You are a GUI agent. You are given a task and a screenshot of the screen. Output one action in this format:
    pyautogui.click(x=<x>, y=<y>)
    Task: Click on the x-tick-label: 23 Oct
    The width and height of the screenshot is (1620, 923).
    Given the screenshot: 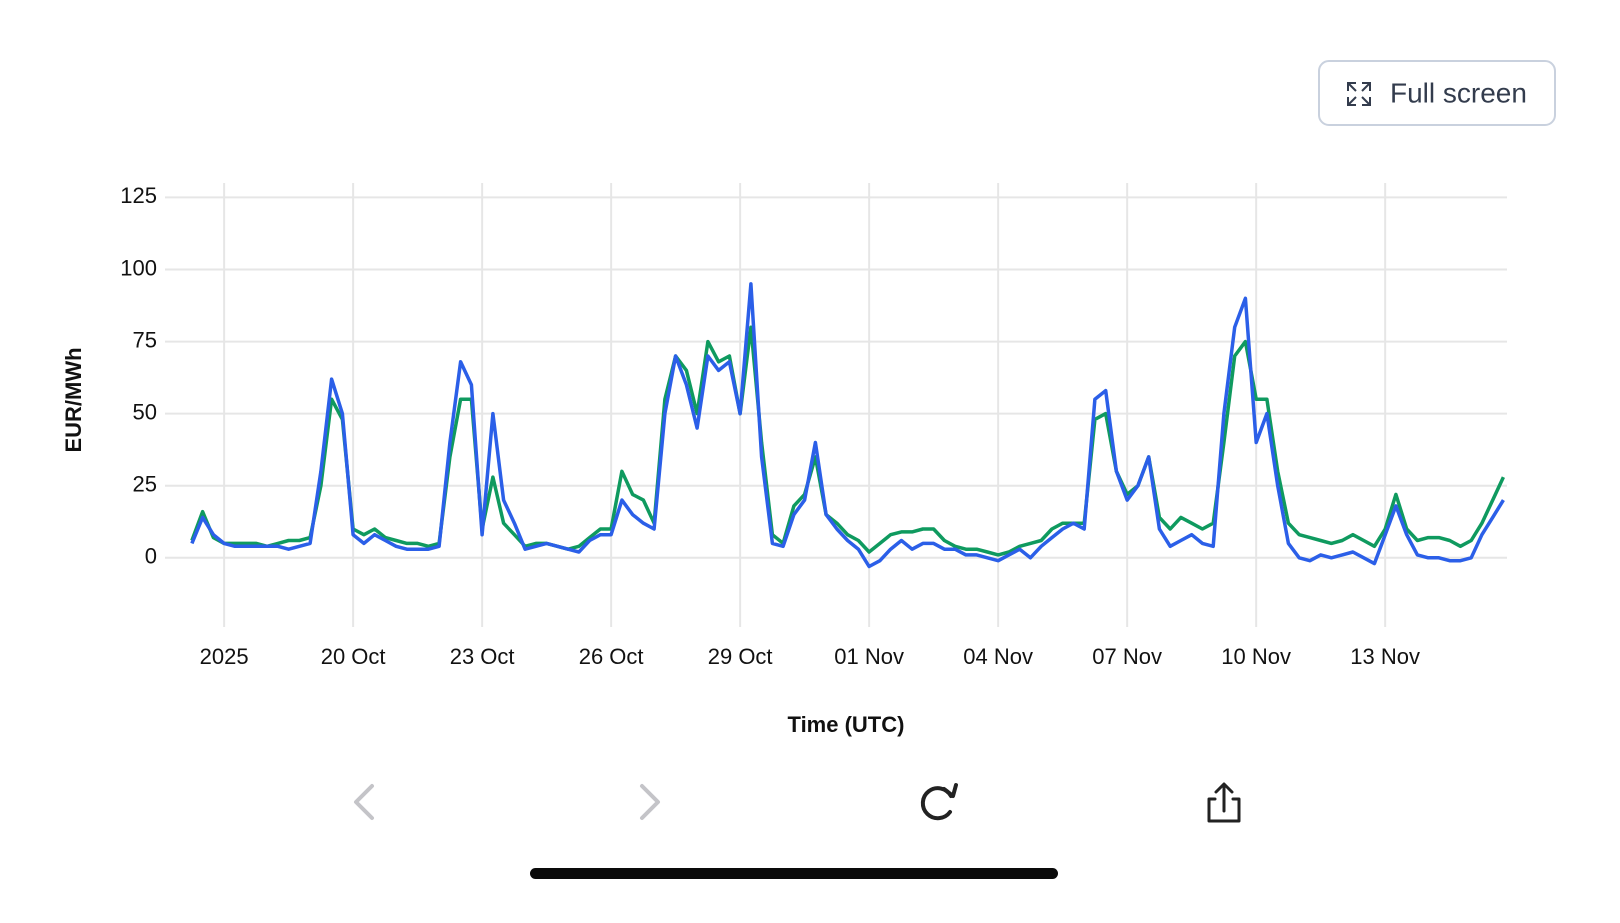 What is the action you would take?
    pyautogui.click(x=482, y=656)
    